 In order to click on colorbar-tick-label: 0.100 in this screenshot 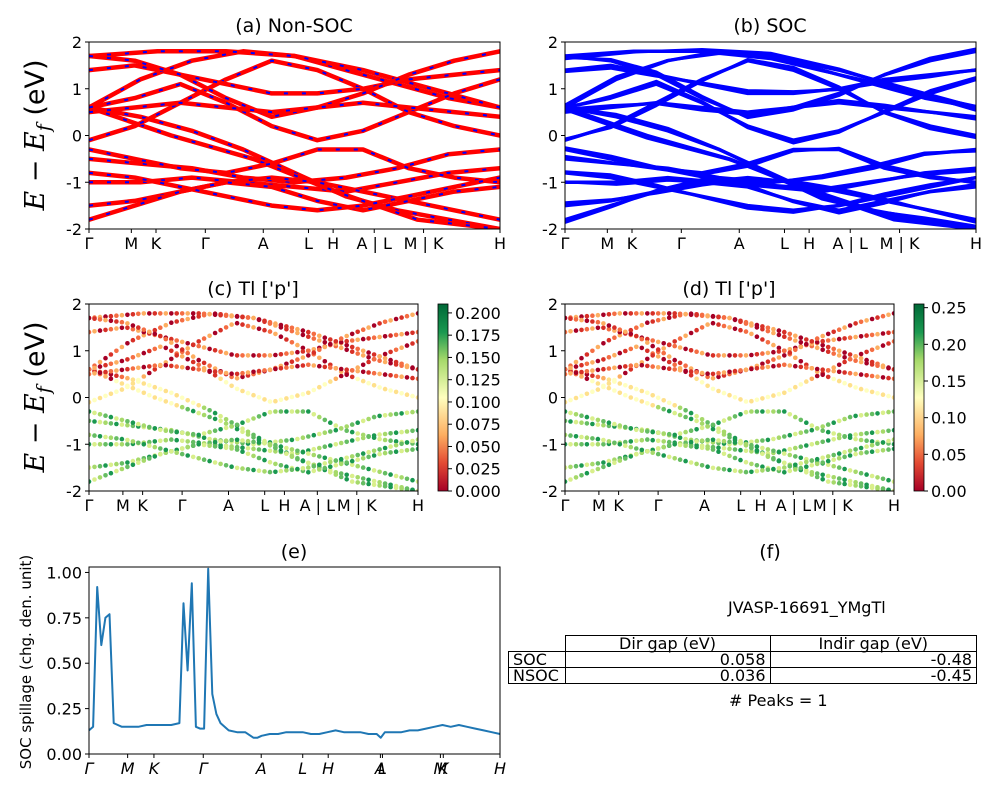, I will do `click(478, 402)`.